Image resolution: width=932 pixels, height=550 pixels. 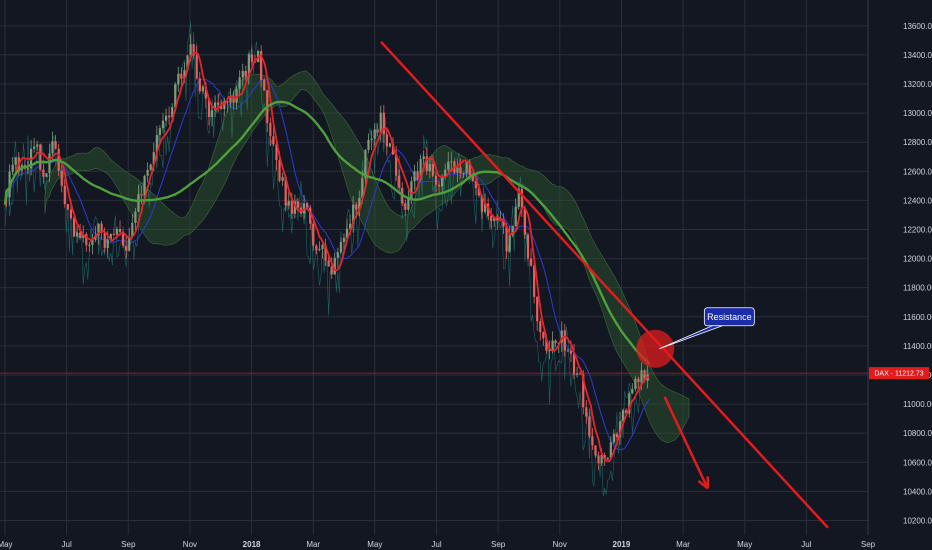 What do you see at coordinates (252, 544) in the screenshot?
I see `x-tick-label: 2018` at bounding box center [252, 544].